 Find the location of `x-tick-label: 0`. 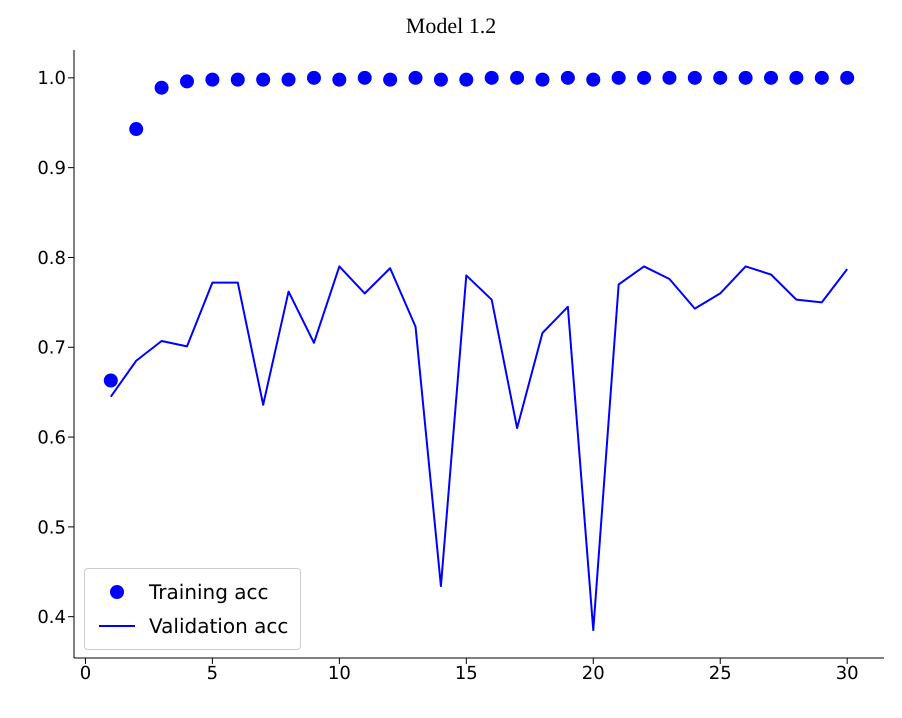

x-tick-label: 0 is located at coordinates (86, 673).